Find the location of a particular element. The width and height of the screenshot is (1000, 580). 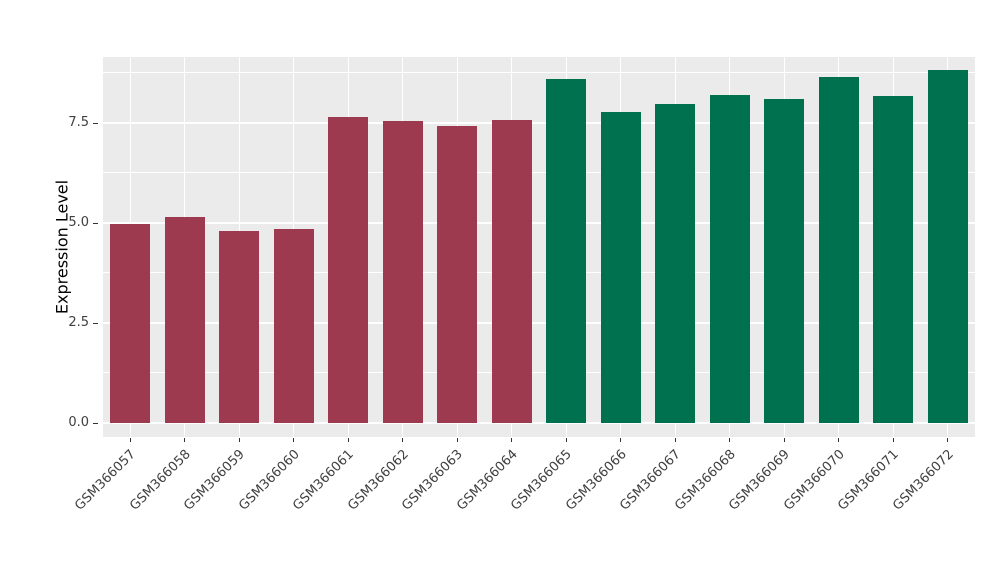

y-tick-label: 2.5 is located at coordinates (78, 322).